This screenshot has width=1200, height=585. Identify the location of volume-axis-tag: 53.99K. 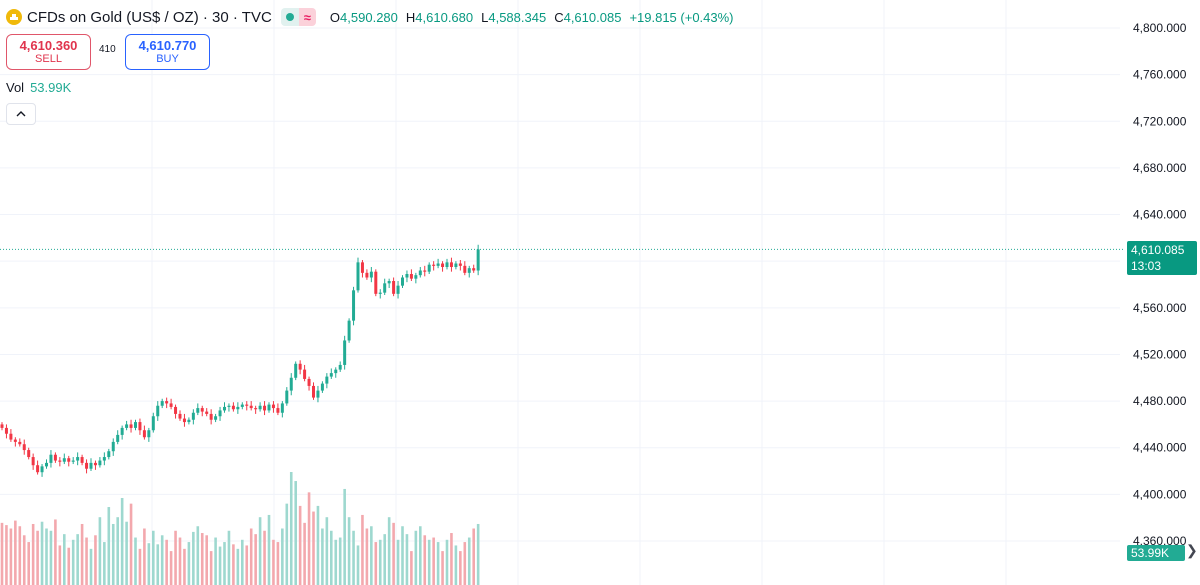
(1156, 553).